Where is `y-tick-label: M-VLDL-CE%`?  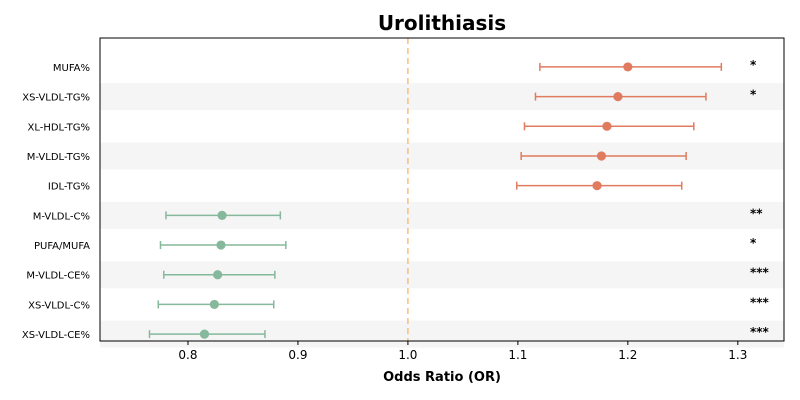
y-tick-label: M-VLDL-CE% is located at coordinates (58, 276).